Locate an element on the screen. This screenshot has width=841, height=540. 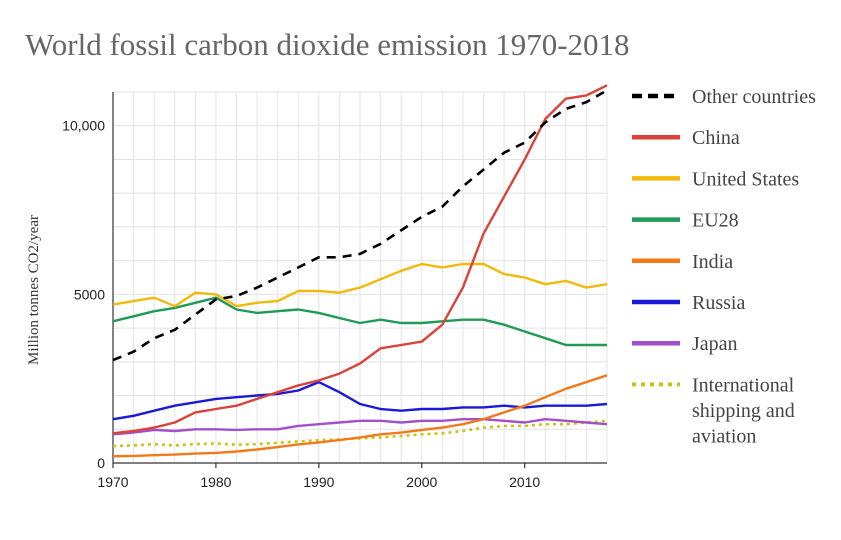
legend-label: Russia is located at coordinates (718, 303).